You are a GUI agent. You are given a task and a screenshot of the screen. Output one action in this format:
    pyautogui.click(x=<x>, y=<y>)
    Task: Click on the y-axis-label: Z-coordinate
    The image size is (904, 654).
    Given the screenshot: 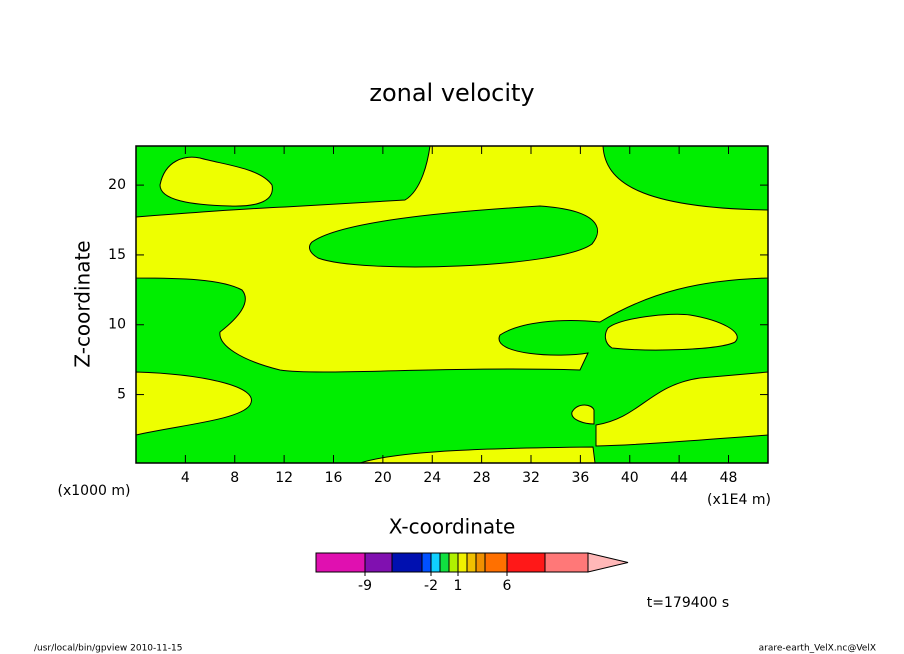 What is the action you would take?
    pyautogui.click(x=83, y=303)
    